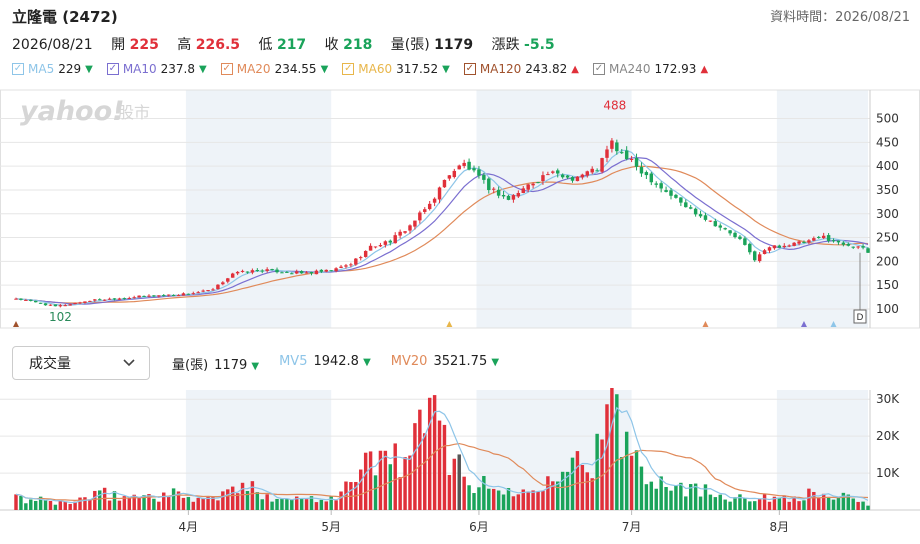  I want to click on event-marker-icon, so click(449, 324).